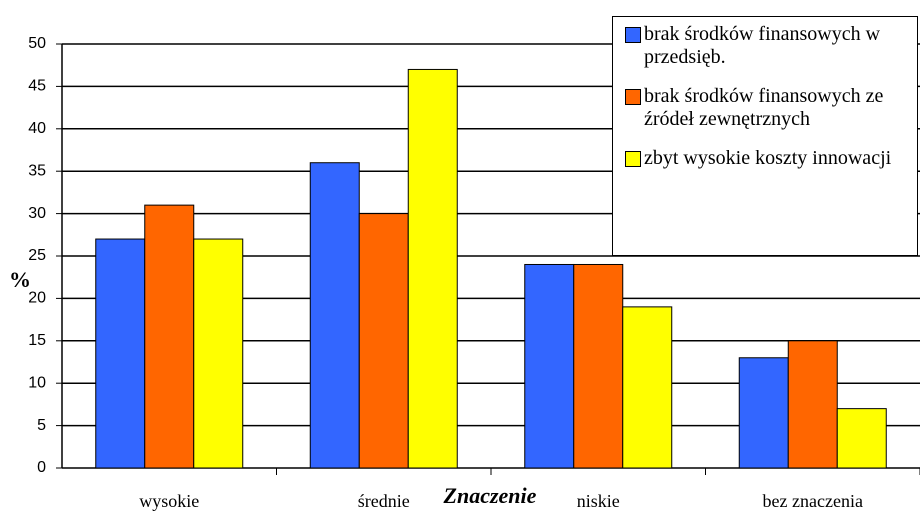 The width and height of the screenshot is (920, 523). Describe the element at coordinates (37, 298) in the screenshot. I see `y-tick-label: 20` at that location.